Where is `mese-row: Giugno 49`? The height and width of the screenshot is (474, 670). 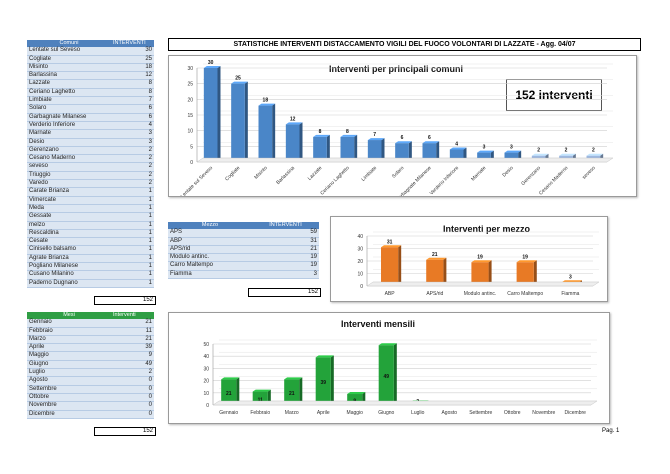
mese-row: Giugno 49 is located at coordinates (90, 365).